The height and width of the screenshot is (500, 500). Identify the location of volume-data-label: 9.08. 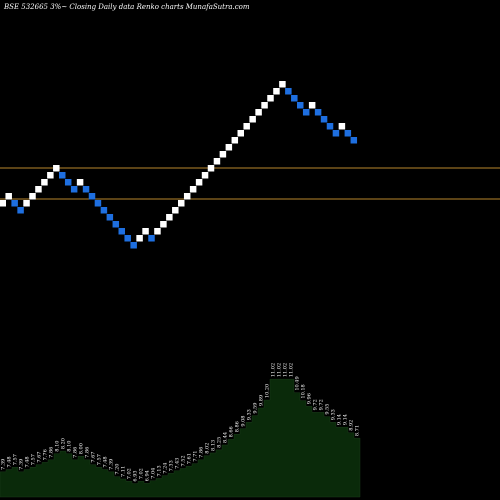
(244, 421).